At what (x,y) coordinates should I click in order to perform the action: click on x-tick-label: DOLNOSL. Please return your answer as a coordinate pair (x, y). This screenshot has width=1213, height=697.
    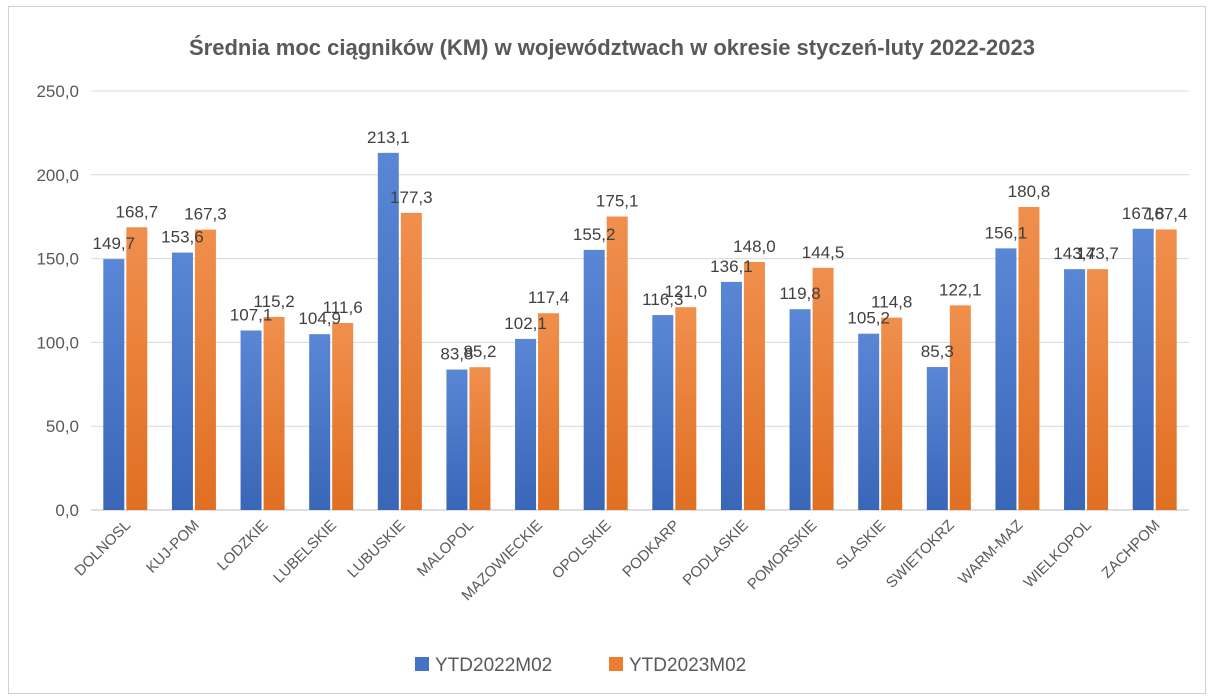
    Looking at the image, I should click on (102, 548).